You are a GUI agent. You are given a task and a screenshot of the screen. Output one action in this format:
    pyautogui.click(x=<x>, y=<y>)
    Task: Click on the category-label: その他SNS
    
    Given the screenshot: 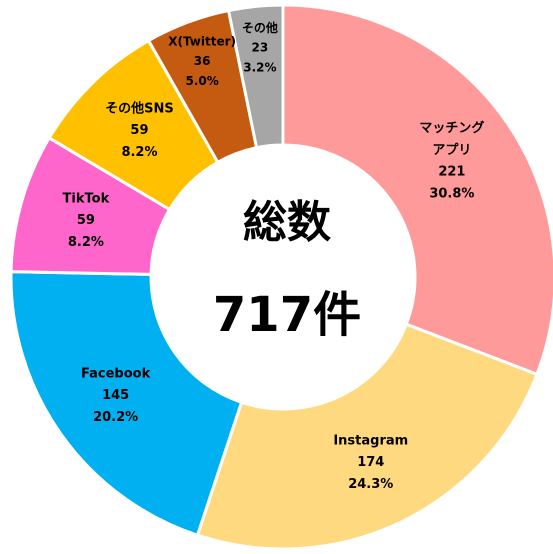 What is the action you would take?
    pyautogui.click(x=139, y=108)
    